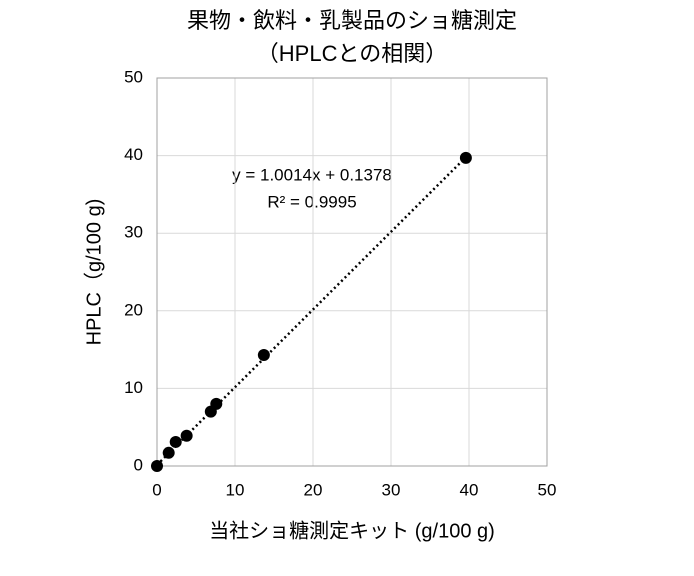 This screenshot has height=576, width=694. I want to click on y-tick-label: 10, so click(133, 387).